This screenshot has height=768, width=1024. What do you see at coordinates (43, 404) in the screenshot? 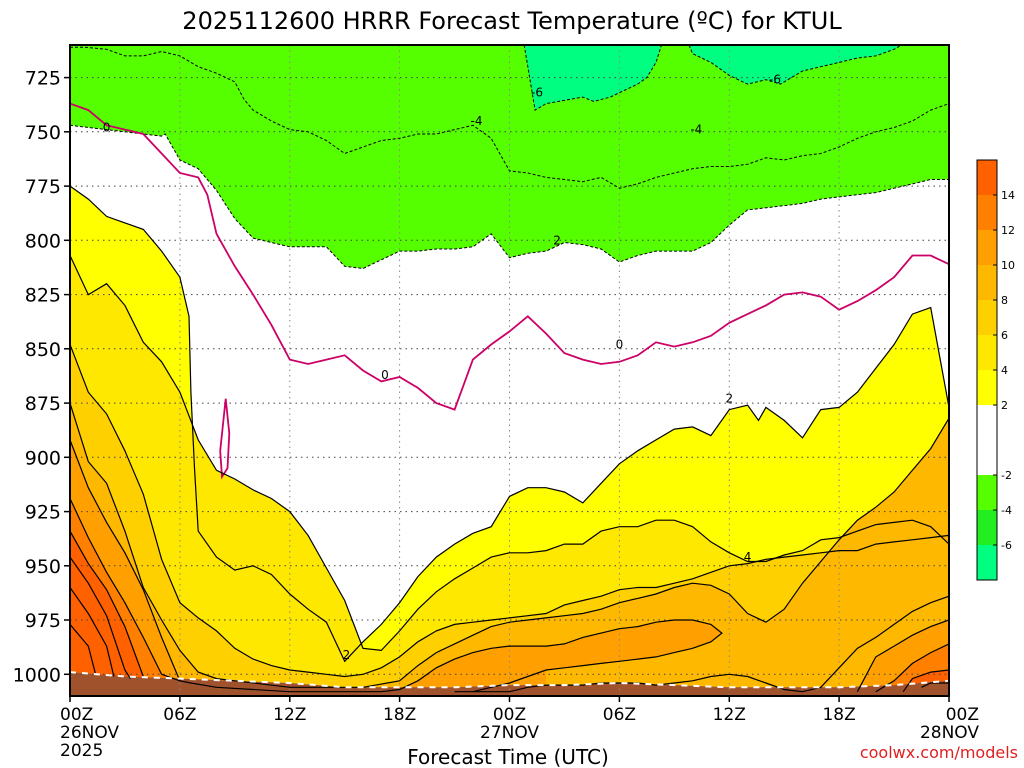
I see `y-tick-label-875: 875` at bounding box center [43, 404].